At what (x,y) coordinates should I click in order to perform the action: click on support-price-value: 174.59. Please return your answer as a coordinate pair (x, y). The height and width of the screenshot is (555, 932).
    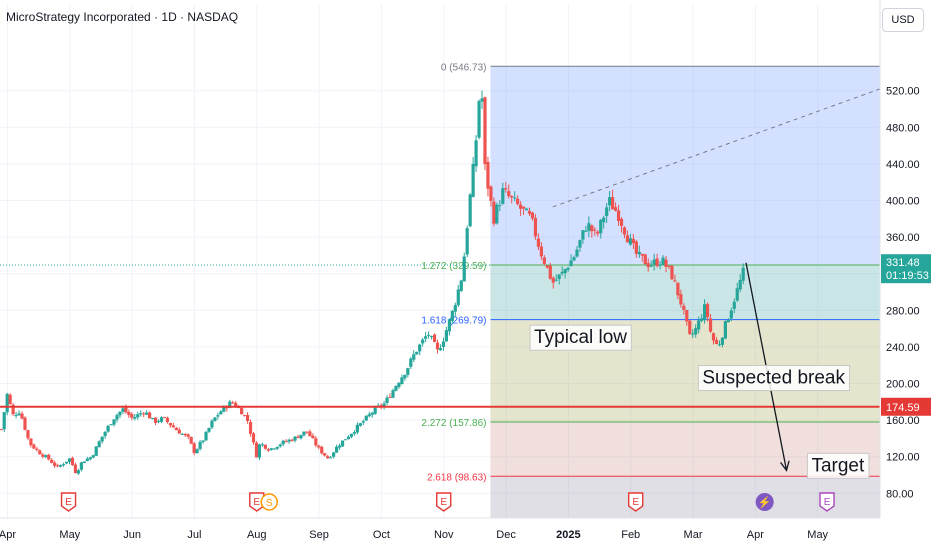
    Looking at the image, I should click on (903, 408).